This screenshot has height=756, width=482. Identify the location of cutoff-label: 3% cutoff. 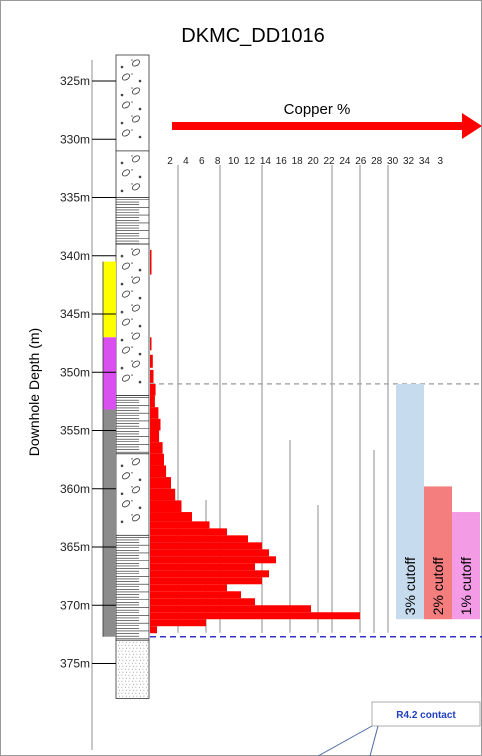
(410, 586).